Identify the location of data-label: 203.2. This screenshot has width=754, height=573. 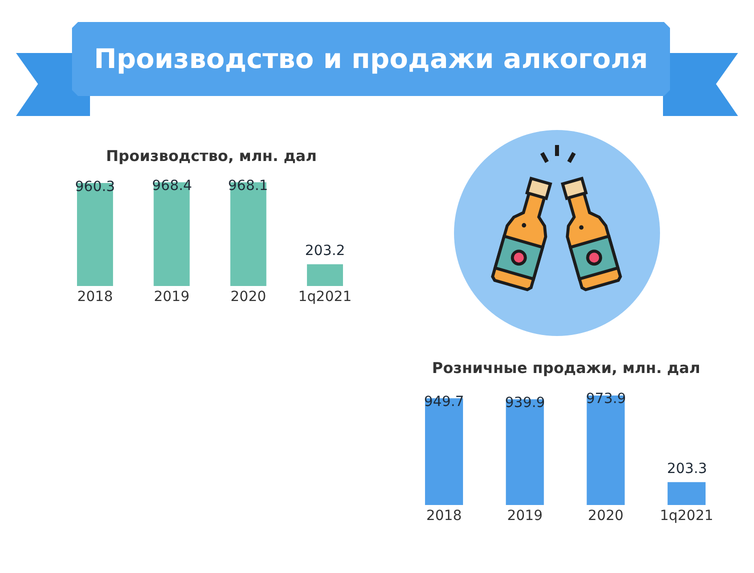
(325, 251).